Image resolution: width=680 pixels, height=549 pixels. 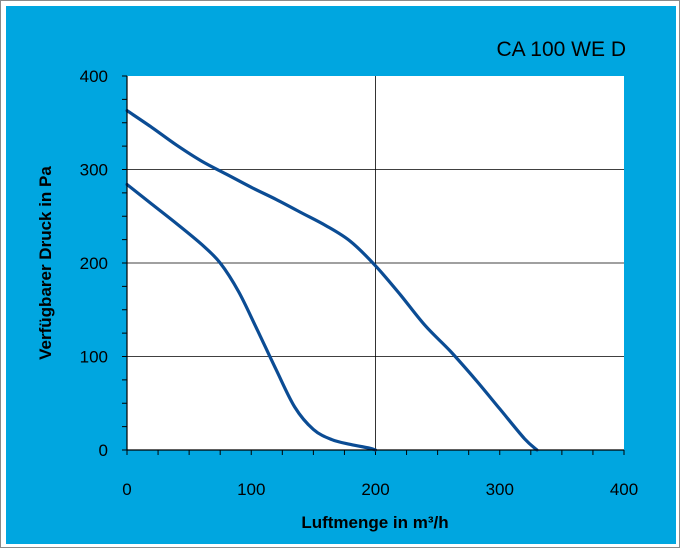 I want to click on y-tick-label-400: 400, so click(x=94, y=76).